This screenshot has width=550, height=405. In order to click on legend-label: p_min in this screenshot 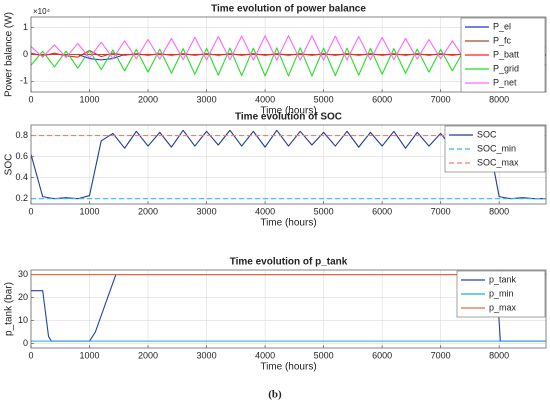, I will do `click(501, 293)`.